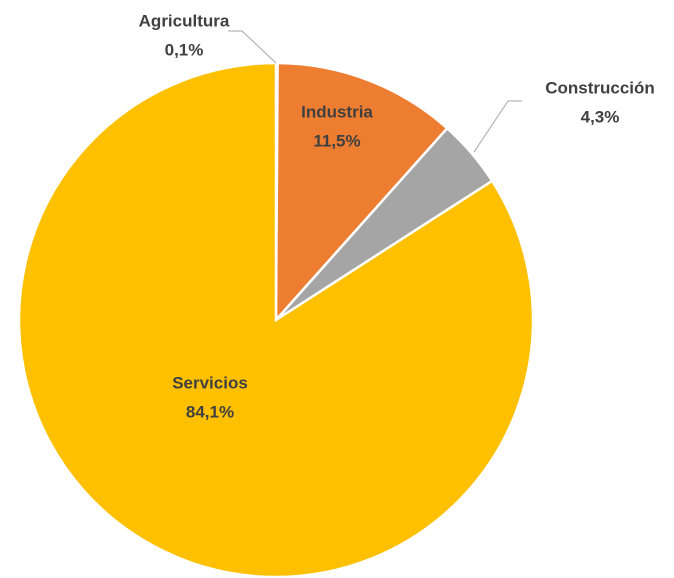  Describe the element at coordinates (210, 411) in the screenshot. I see `slice-value-label: 84,1%` at that location.